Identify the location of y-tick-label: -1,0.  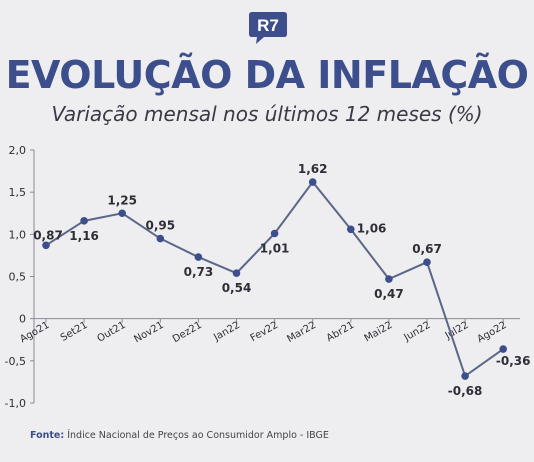
(15, 403).